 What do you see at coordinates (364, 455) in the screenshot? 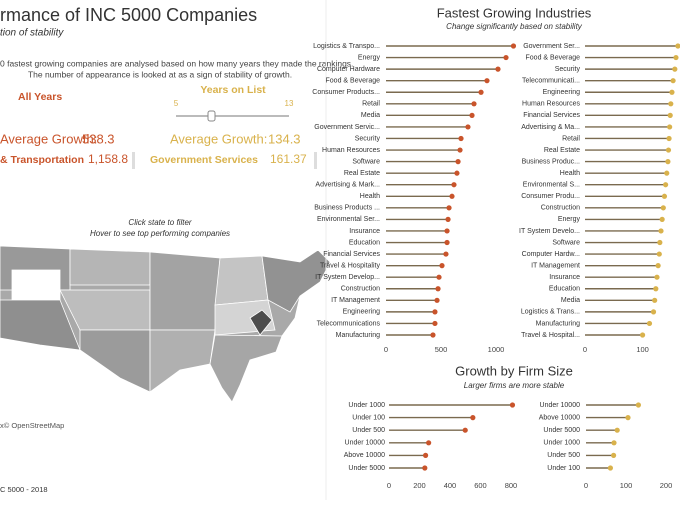
I see `category-label: Above 10000` at bounding box center [364, 455].